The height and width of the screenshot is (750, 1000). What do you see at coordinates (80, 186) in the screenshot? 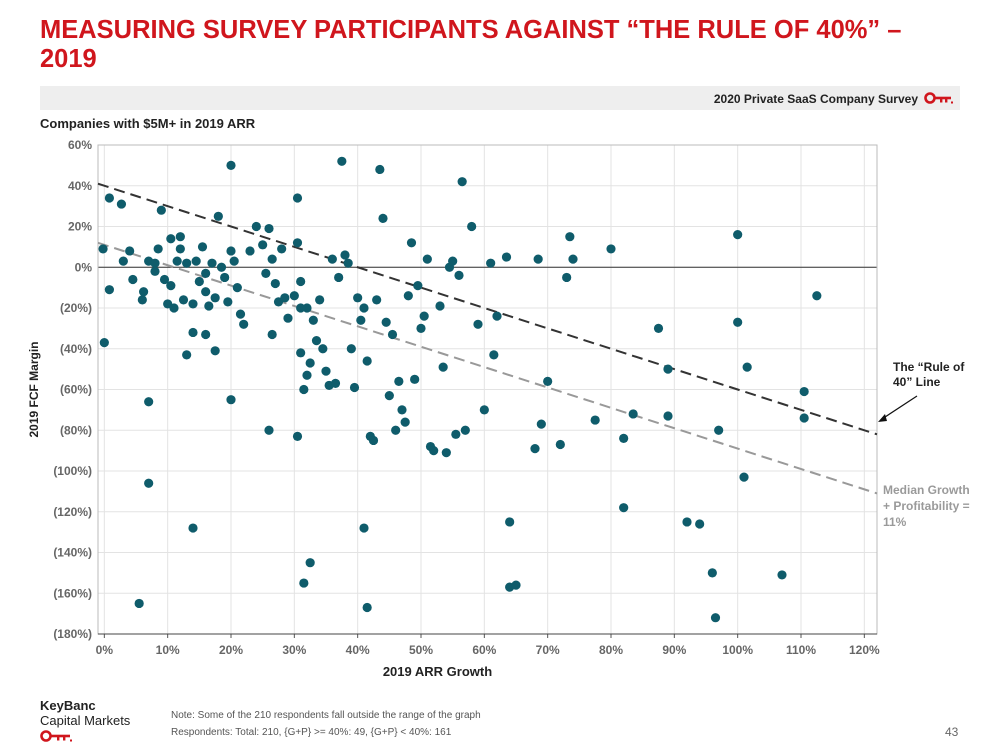
I see `y-tick-label: 40%` at bounding box center [80, 186].